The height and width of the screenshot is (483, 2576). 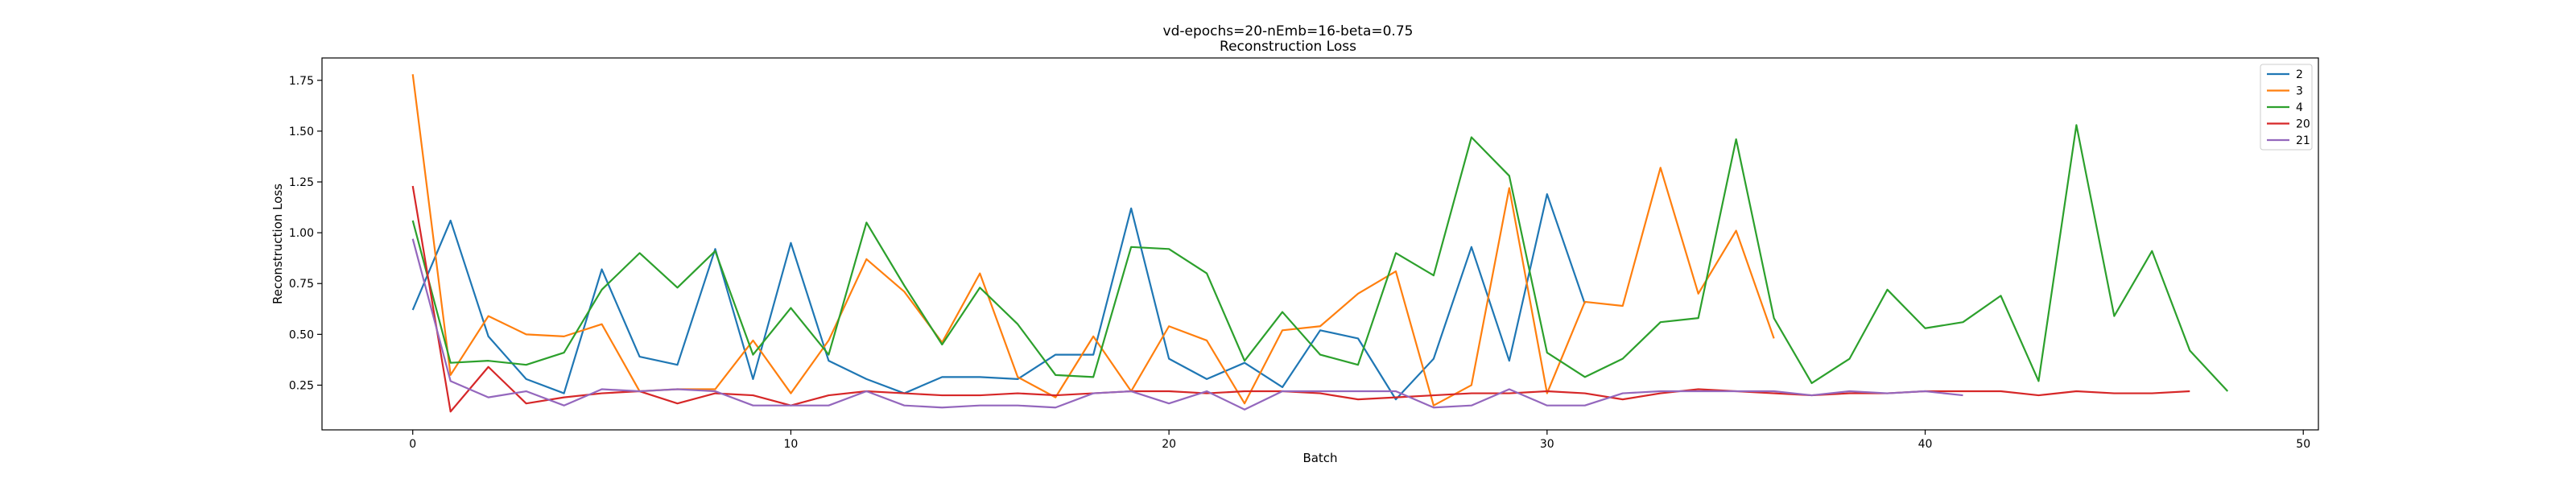 I want to click on legend-label-2: 2, so click(x=2299, y=74).